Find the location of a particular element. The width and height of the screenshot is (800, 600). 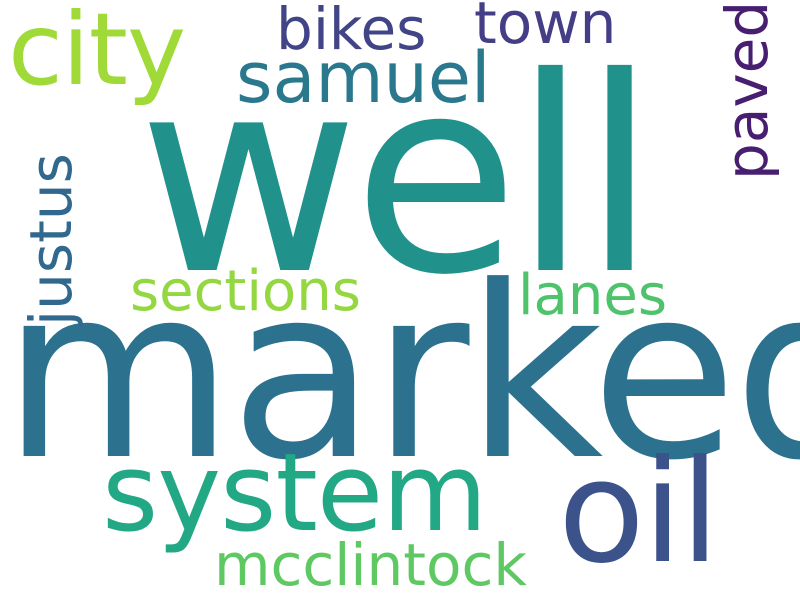

word-mcclintock: mcclintock is located at coordinates (370, 565).